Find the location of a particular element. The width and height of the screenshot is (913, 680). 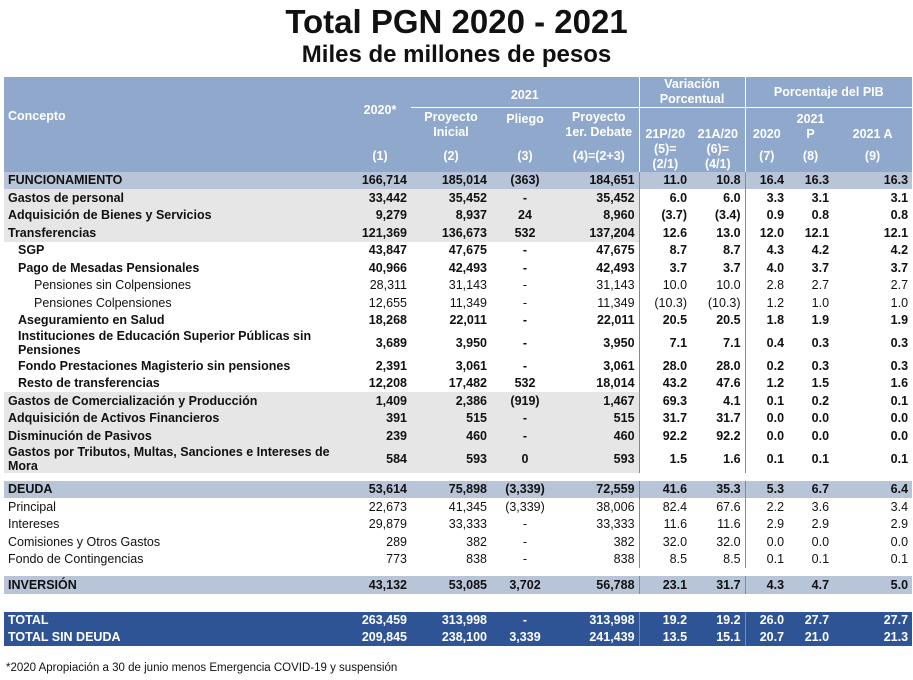

header-variacion: Variación Porcentual is located at coordinates (692, 92).